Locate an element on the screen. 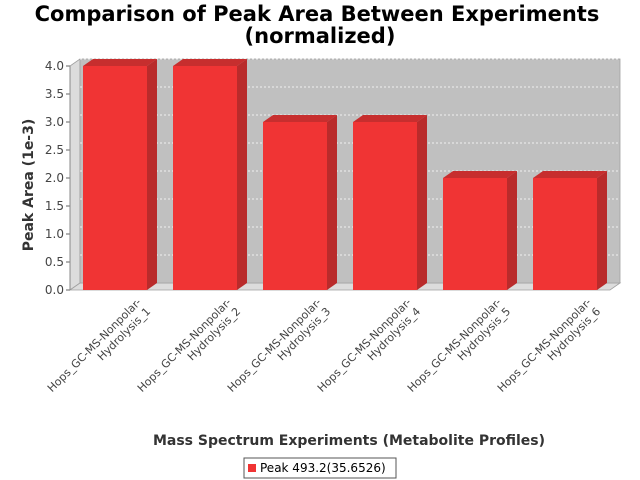  y-axis-label: Peak Area (1e-3) is located at coordinates (29, 185).